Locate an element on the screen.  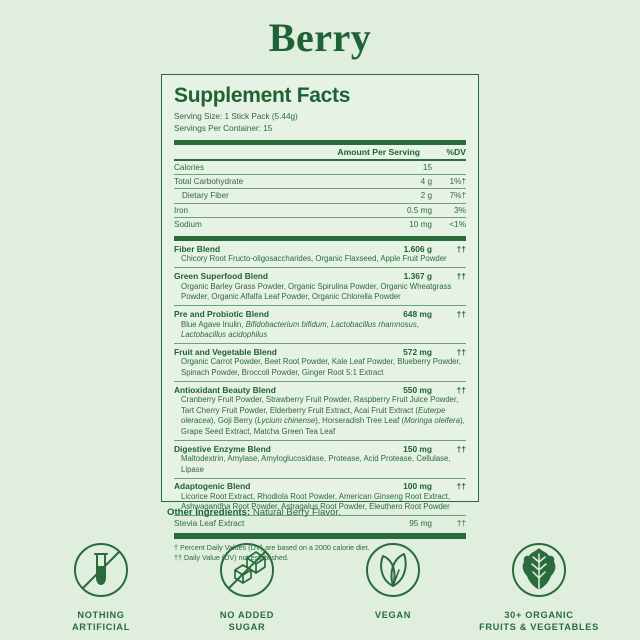
nutrient-name: Total Carbohydrate is located at coordinates (209, 182).